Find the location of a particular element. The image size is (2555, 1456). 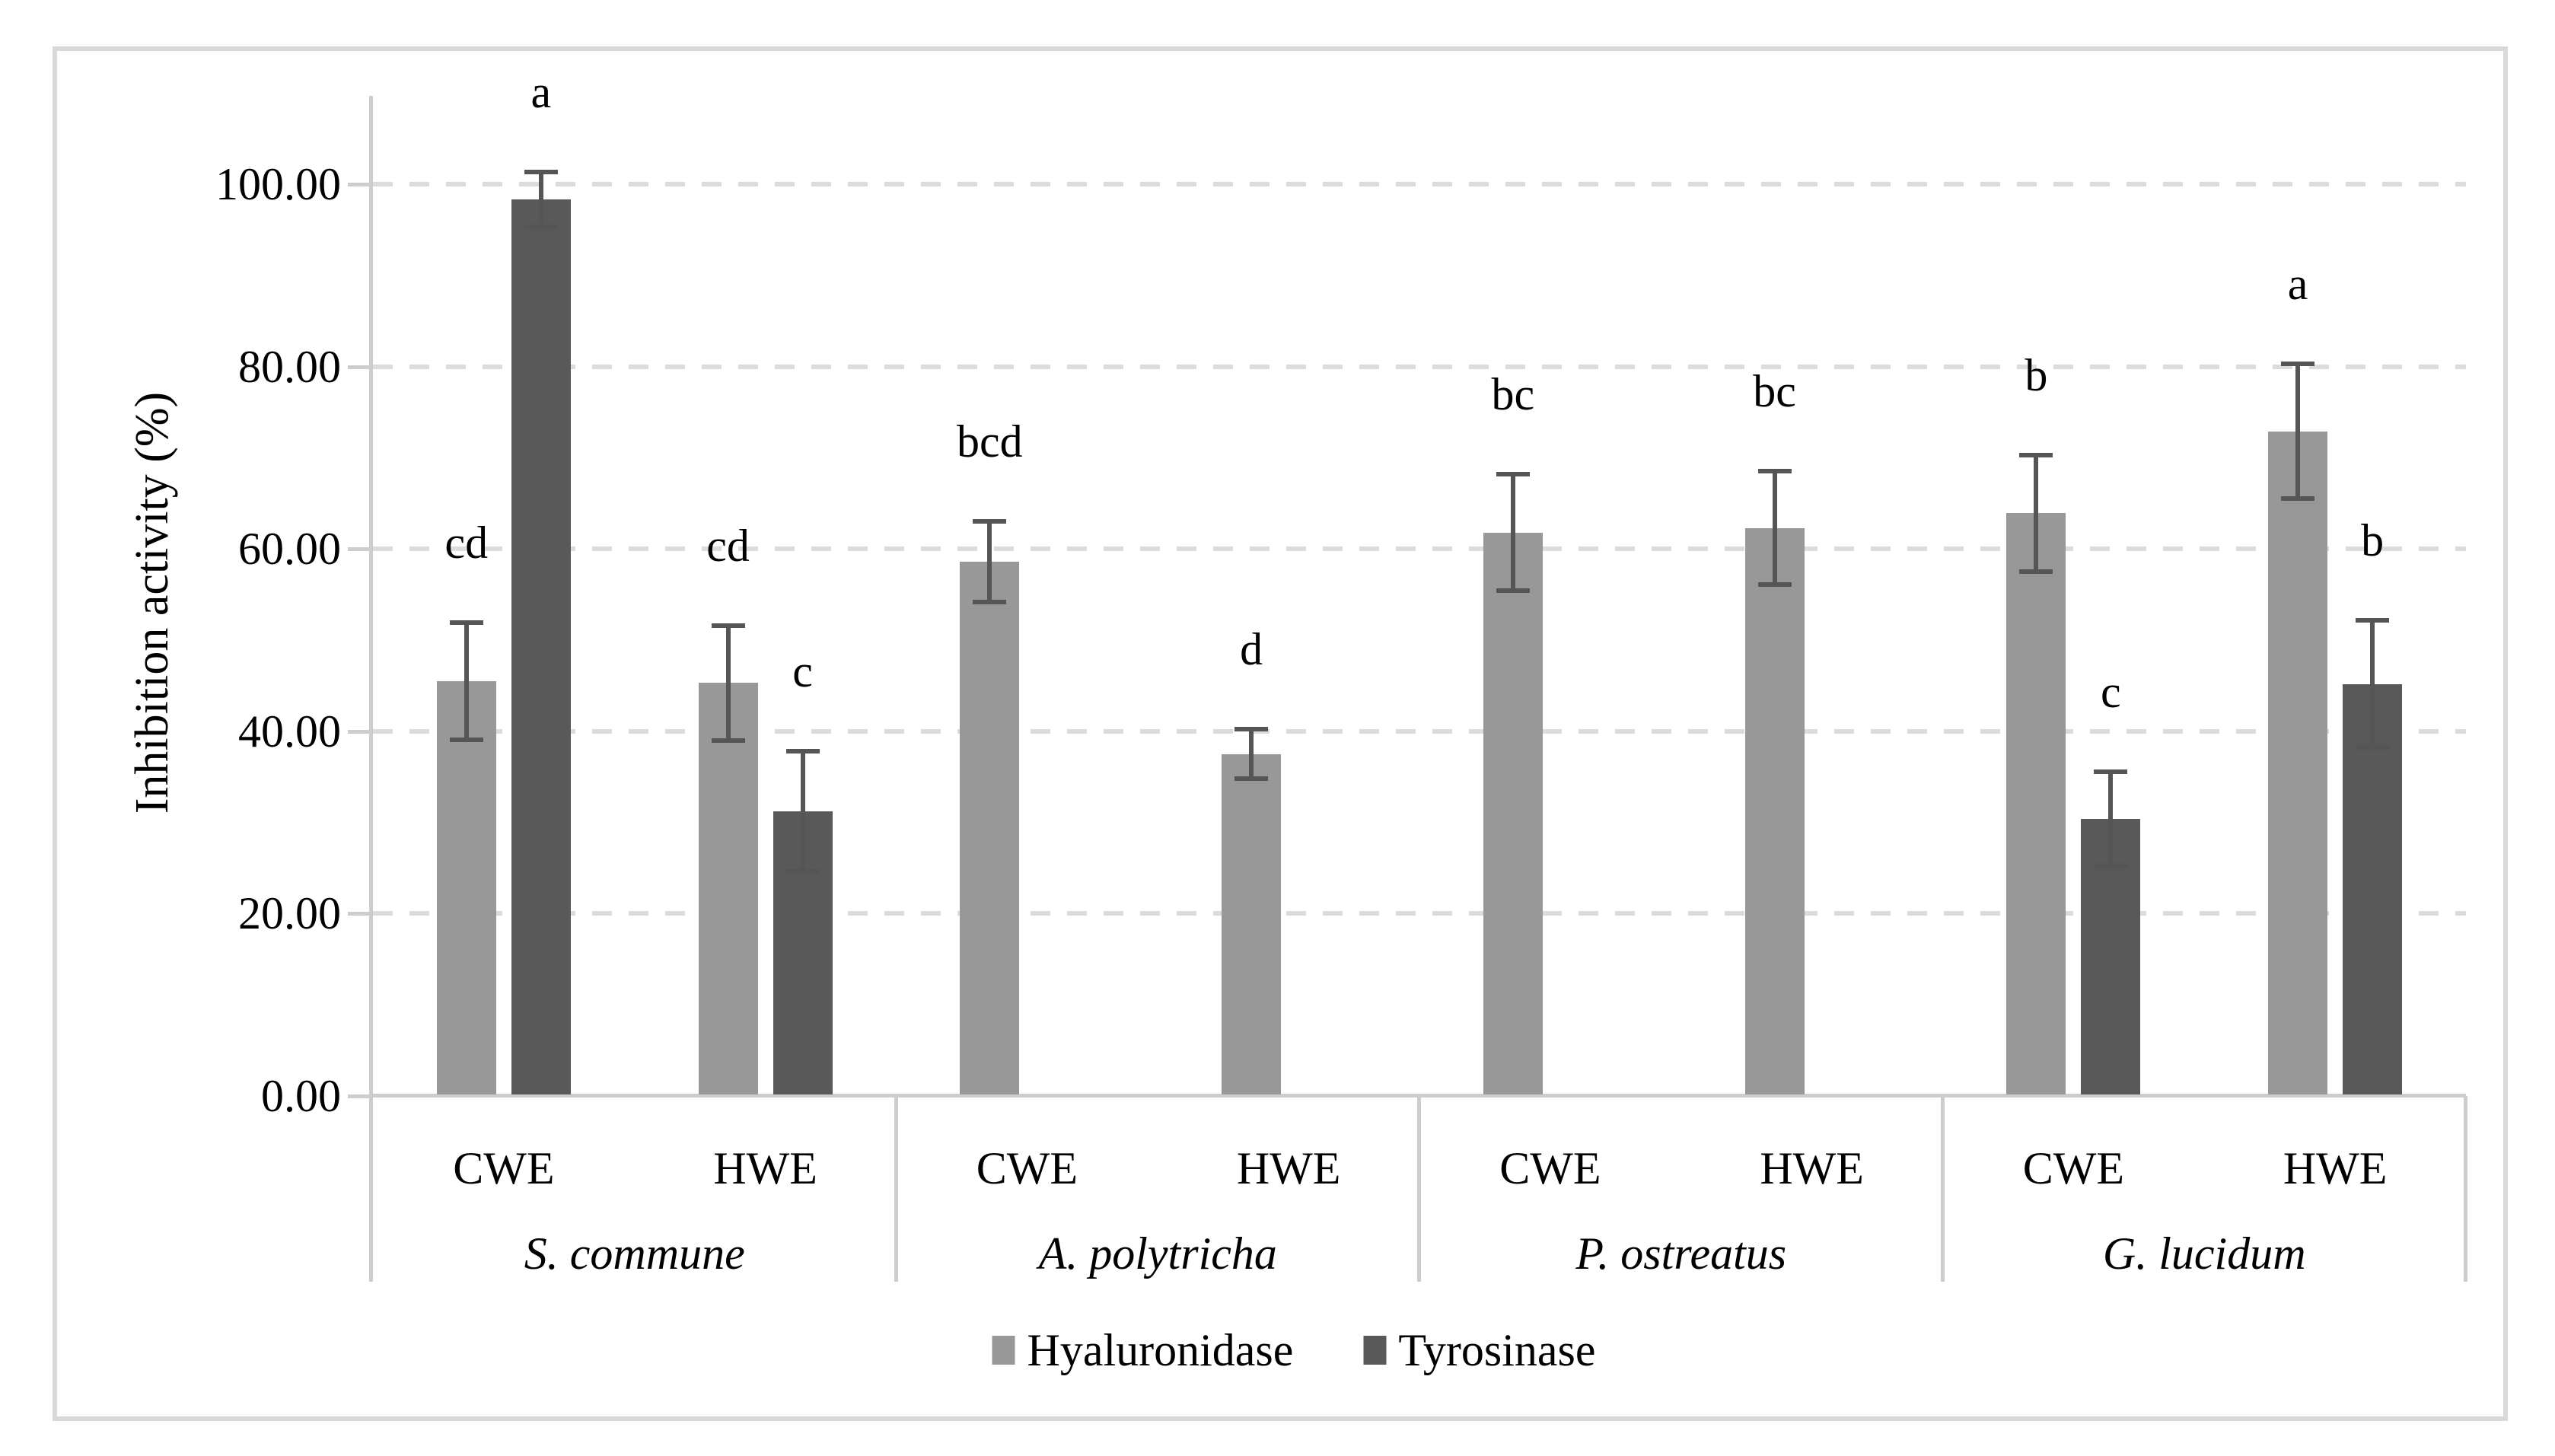

extract-label-g-lucidum-hwe: HWE is located at coordinates (2335, 1168).